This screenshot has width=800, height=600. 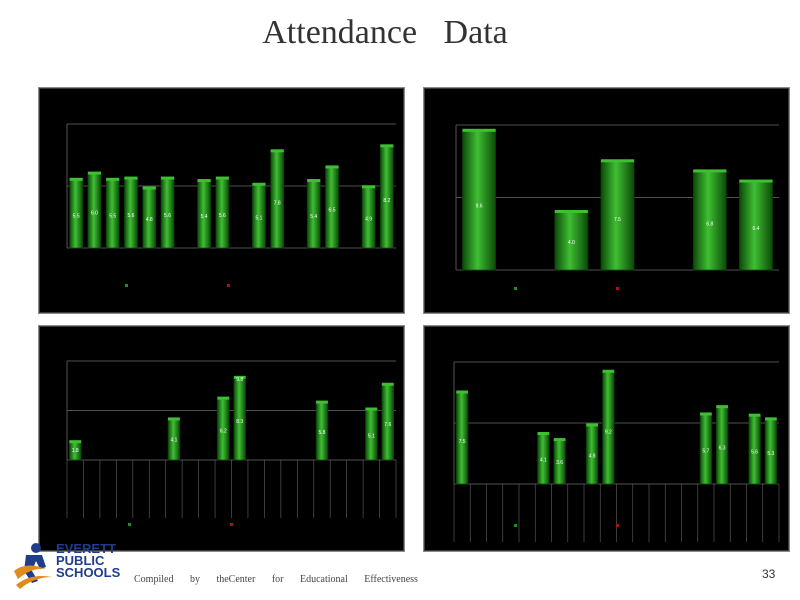 I want to click on data-label: 8.3, so click(x=239, y=422).